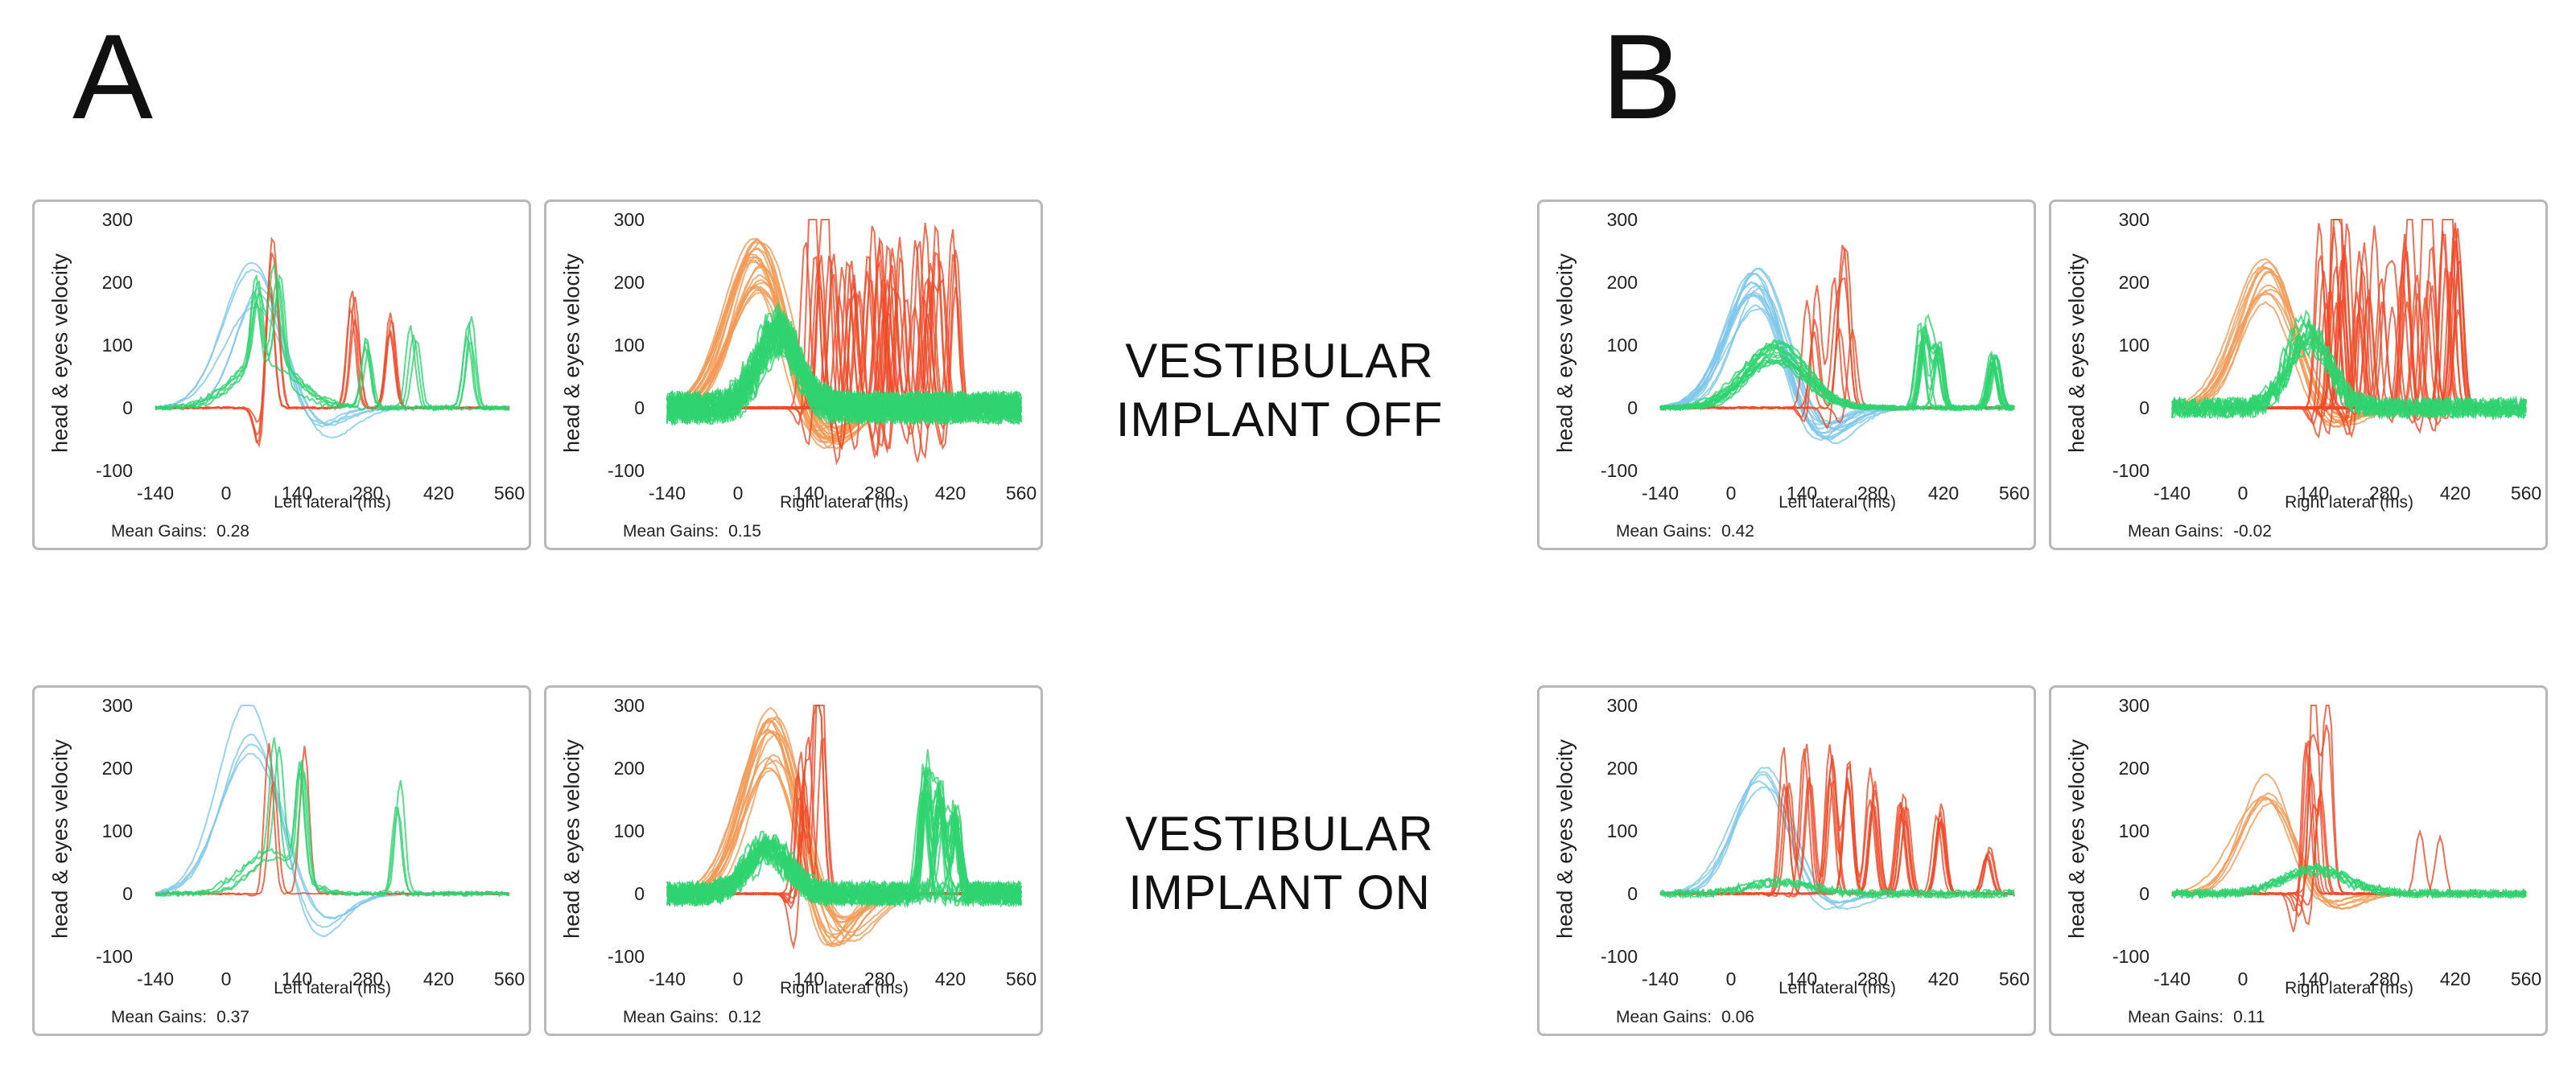 This screenshot has width=2576, height=1065. I want to click on mean-gains: Mean Gains: 0.12, so click(692, 1017).